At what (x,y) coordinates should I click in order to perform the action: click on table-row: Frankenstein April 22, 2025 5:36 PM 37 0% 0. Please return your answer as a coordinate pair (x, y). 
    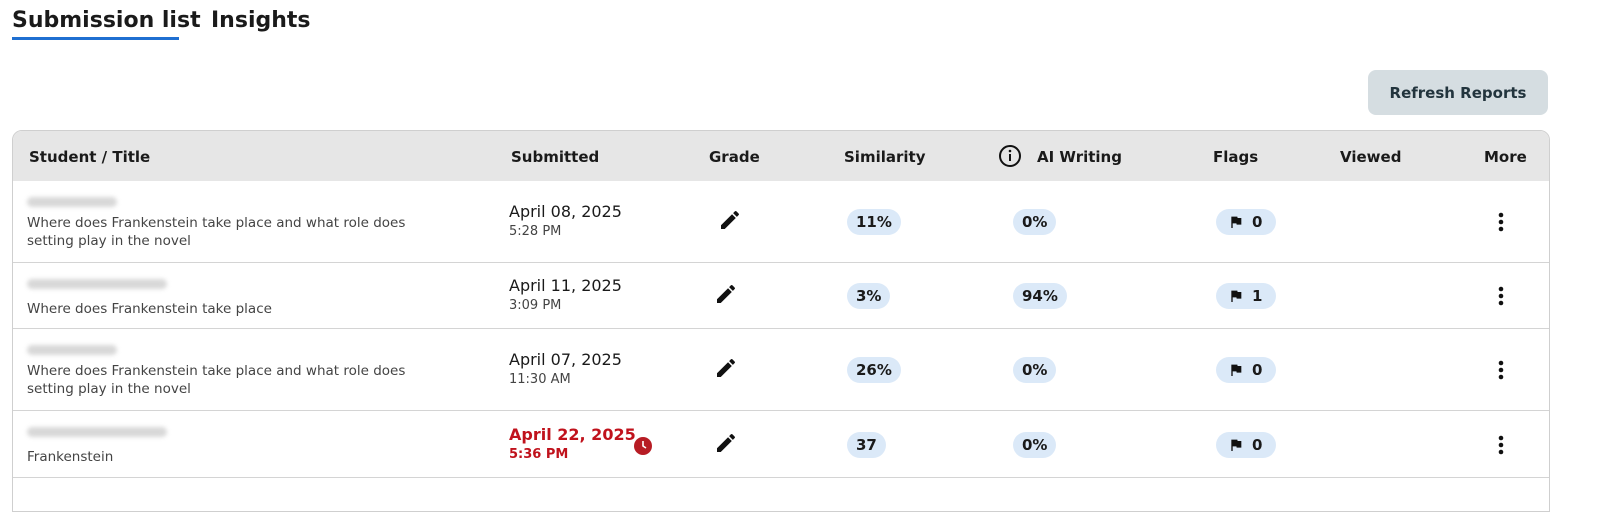
    Looking at the image, I should click on (781, 444).